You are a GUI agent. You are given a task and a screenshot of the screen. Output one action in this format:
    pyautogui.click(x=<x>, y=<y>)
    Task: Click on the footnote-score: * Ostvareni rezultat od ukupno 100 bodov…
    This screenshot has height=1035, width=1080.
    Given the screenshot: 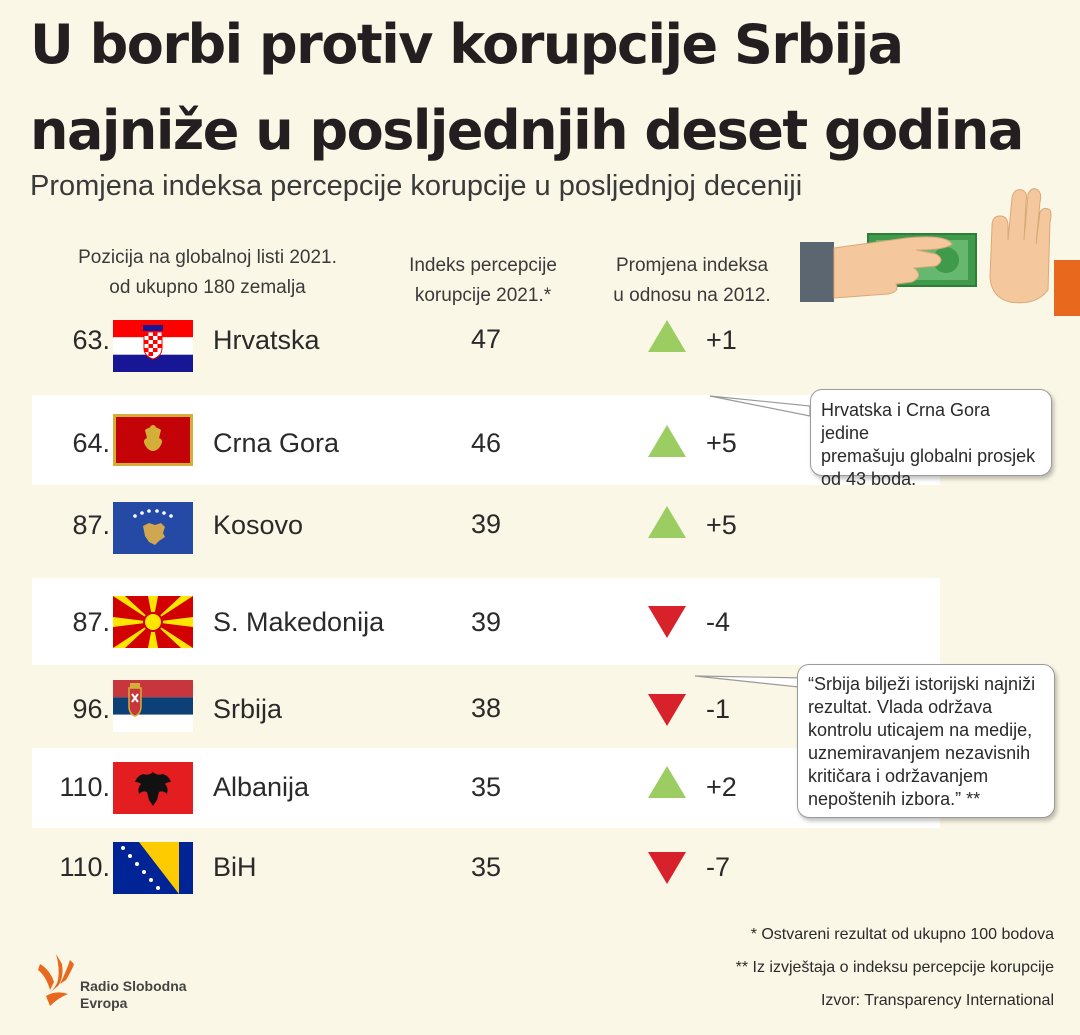 What is the action you would take?
    pyautogui.click(x=902, y=934)
    